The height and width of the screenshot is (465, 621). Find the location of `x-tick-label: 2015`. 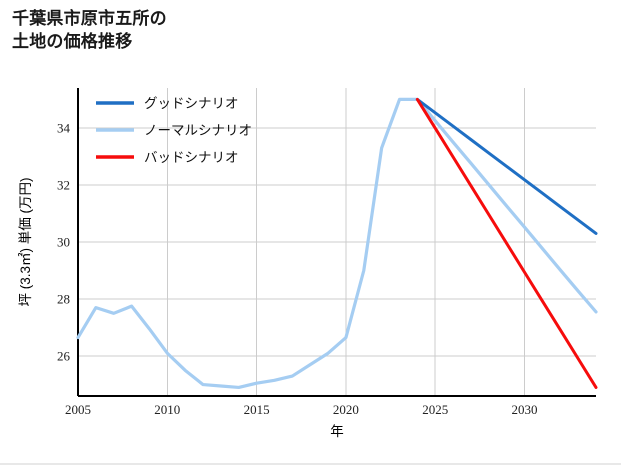

x-tick-label: 2015 is located at coordinates (257, 409).